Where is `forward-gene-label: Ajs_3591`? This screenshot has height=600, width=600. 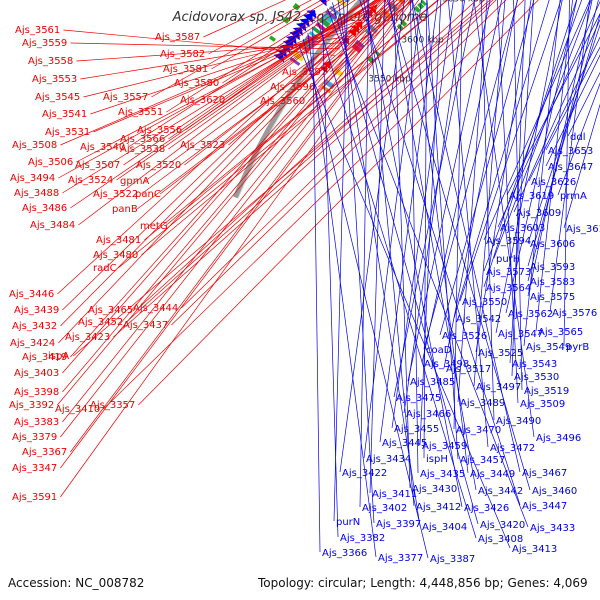
forward-gene-label: Ajs_3591 is located at coordinates (34, 497).